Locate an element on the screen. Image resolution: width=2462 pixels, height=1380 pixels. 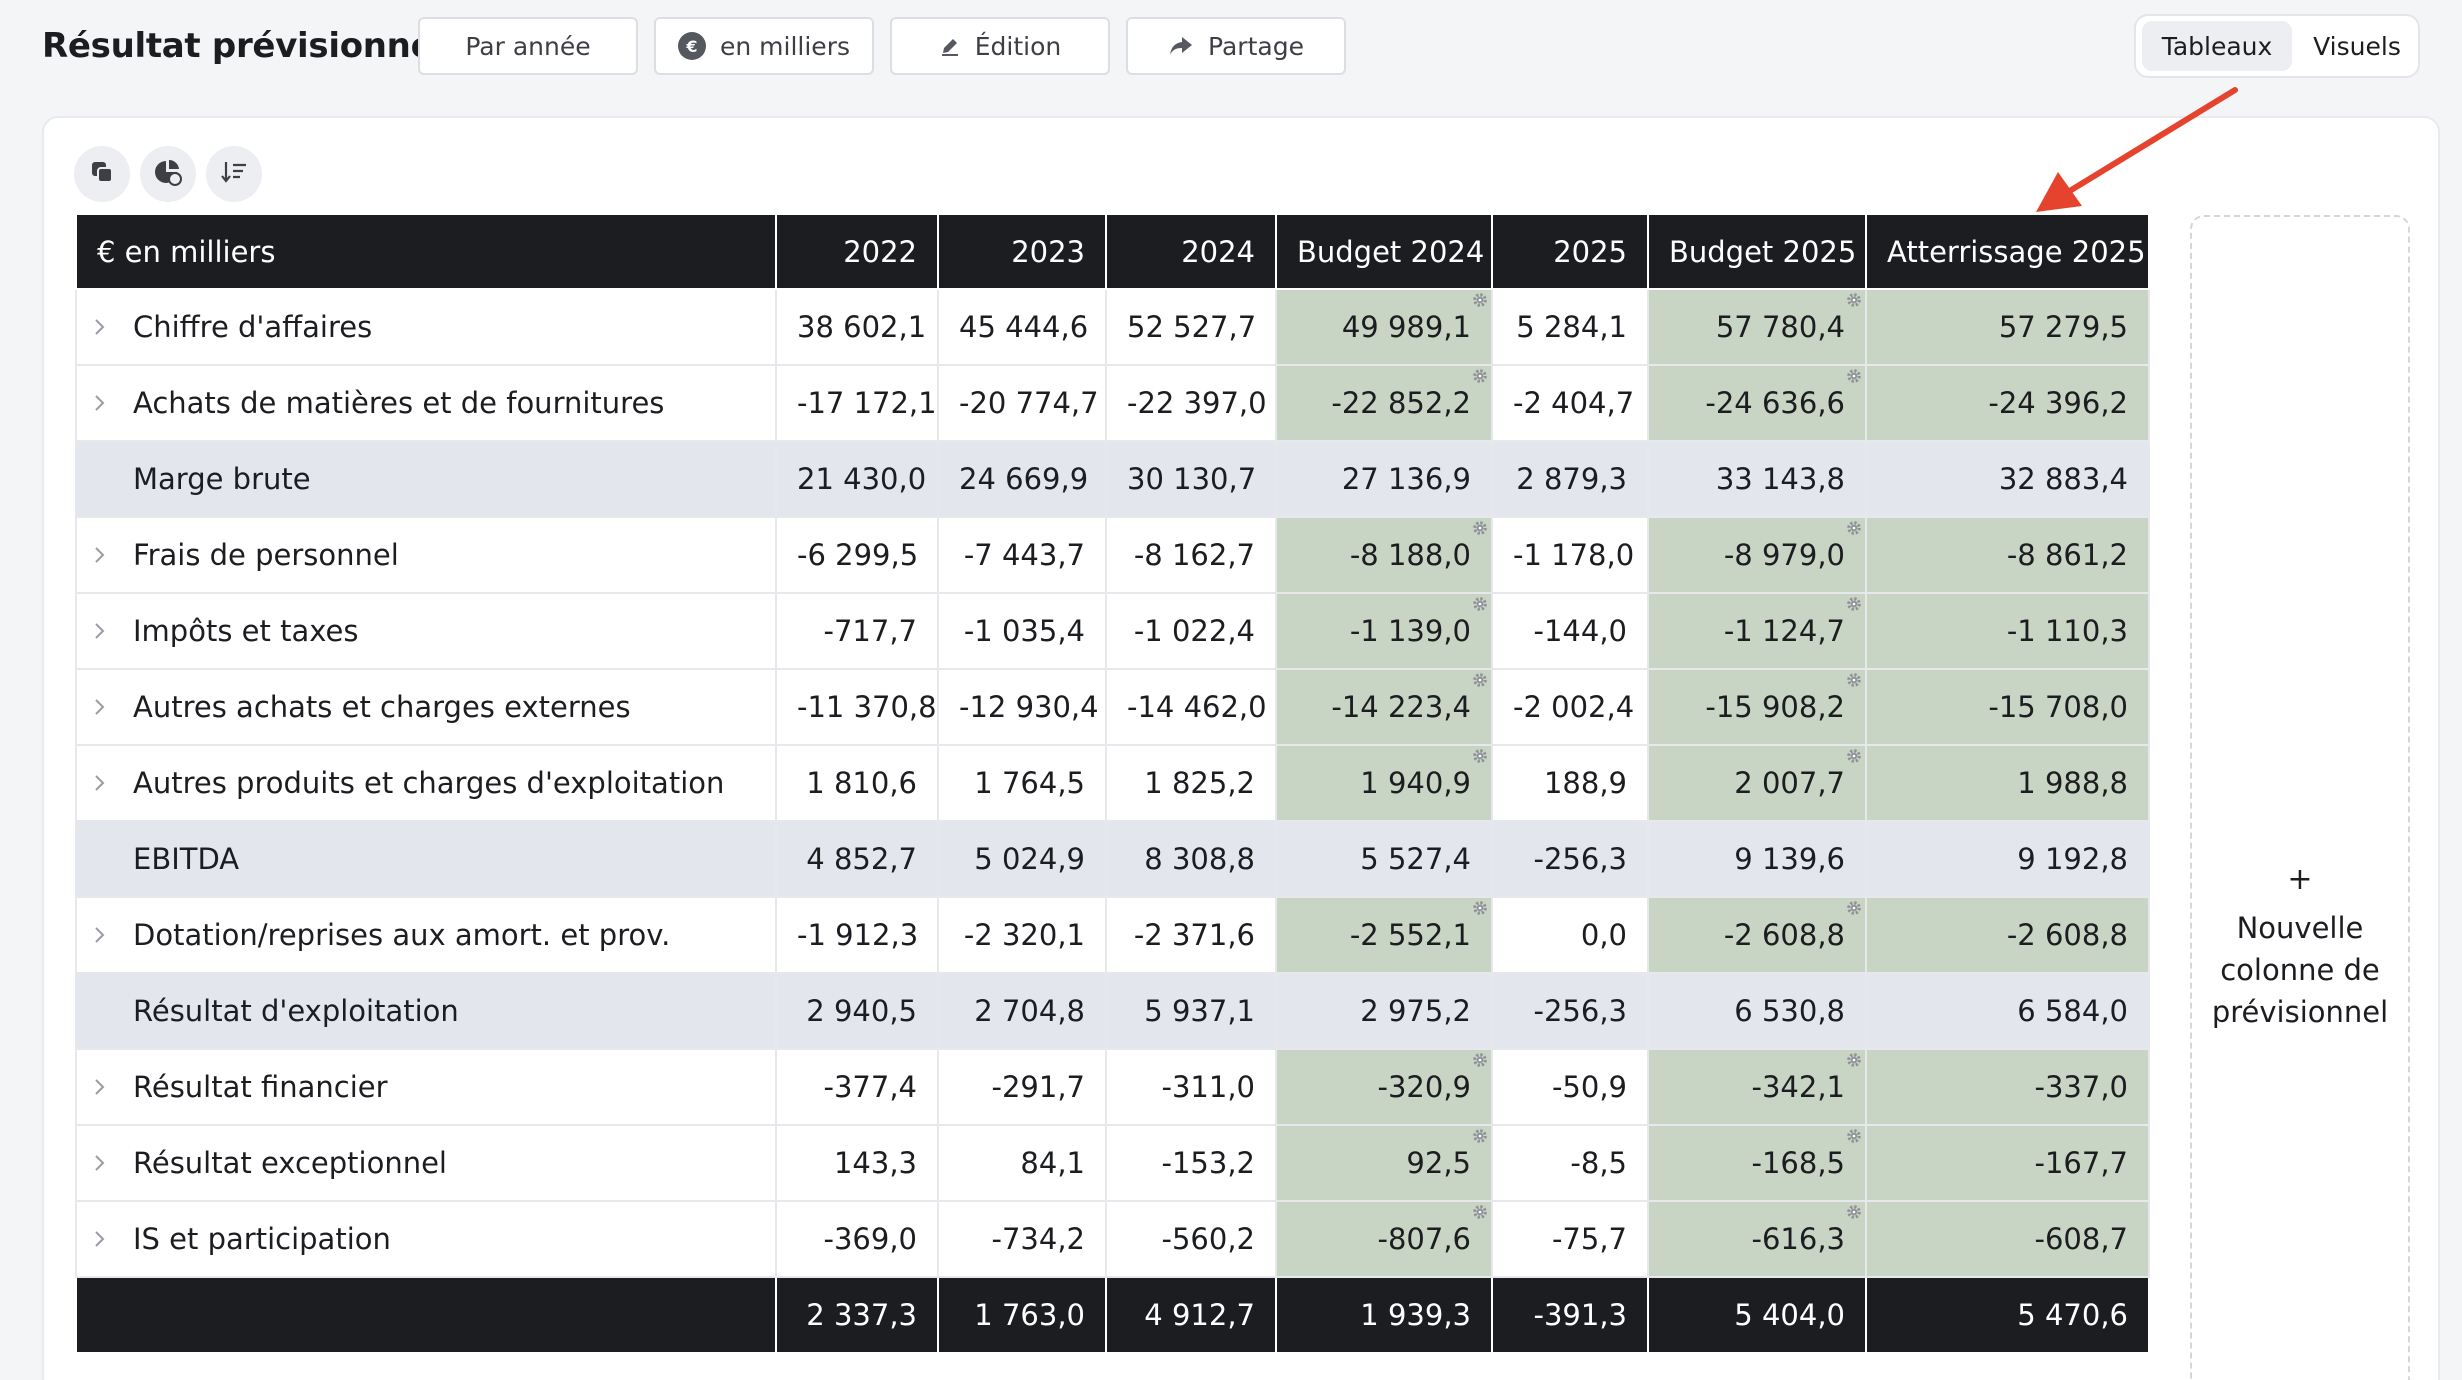
tab-tables: Tableaux is located at coordinates (2217, 46).